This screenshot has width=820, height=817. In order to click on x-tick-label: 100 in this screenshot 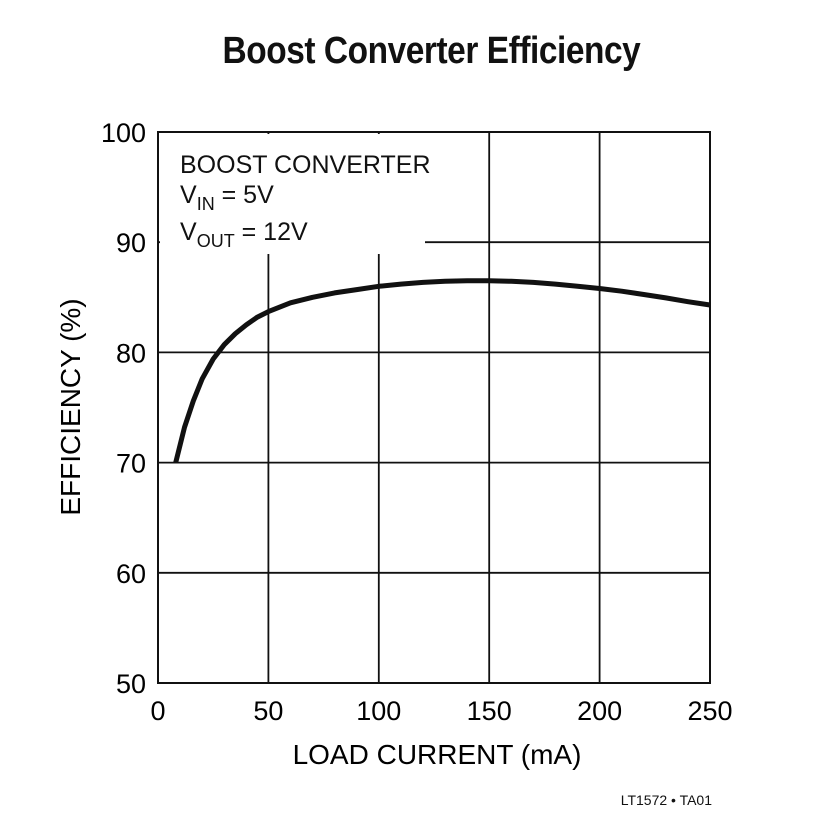, I will do `click(378, 711)`.